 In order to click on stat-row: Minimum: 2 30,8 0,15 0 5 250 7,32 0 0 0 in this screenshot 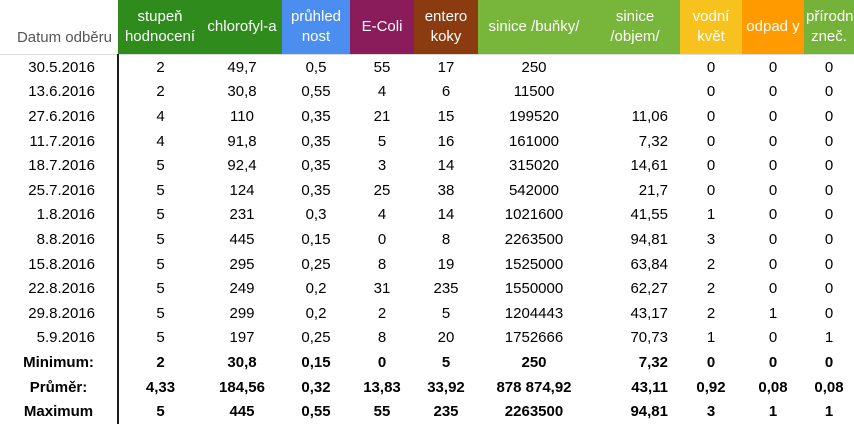, I will do `click(427, 362)`.